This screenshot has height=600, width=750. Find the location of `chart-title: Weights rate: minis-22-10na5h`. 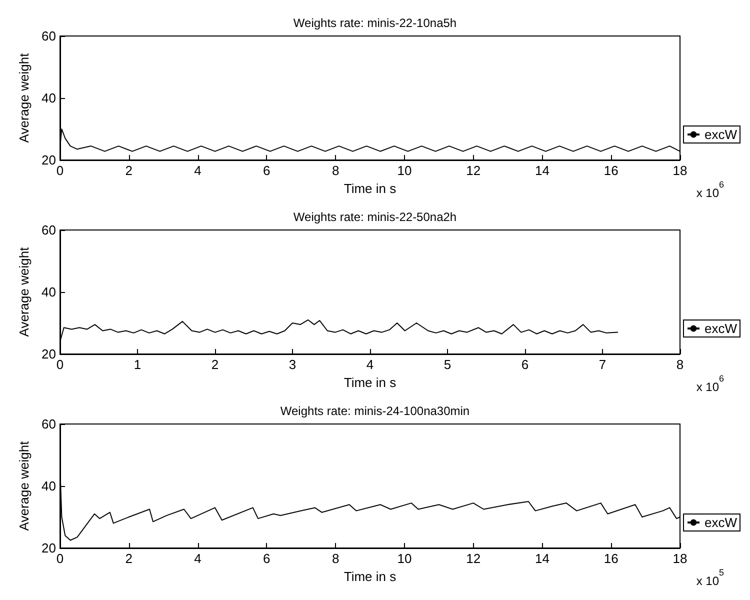

chart-title: Weights rate: minis-22-10na5h is located at coordinates (375, 23).